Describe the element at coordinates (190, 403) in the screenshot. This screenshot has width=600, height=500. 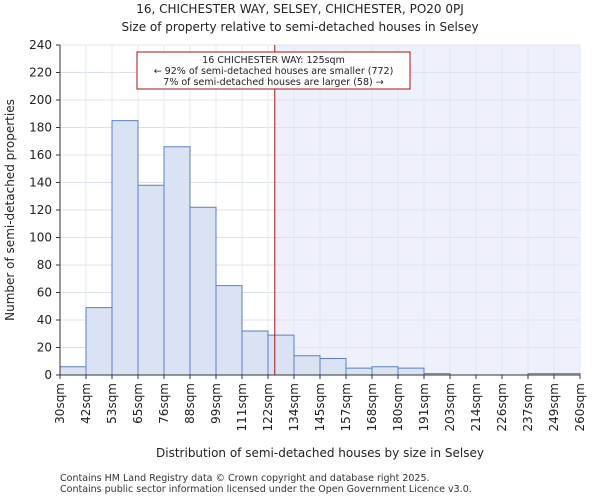
I see `x-tick-label: 88sqm` at that location.